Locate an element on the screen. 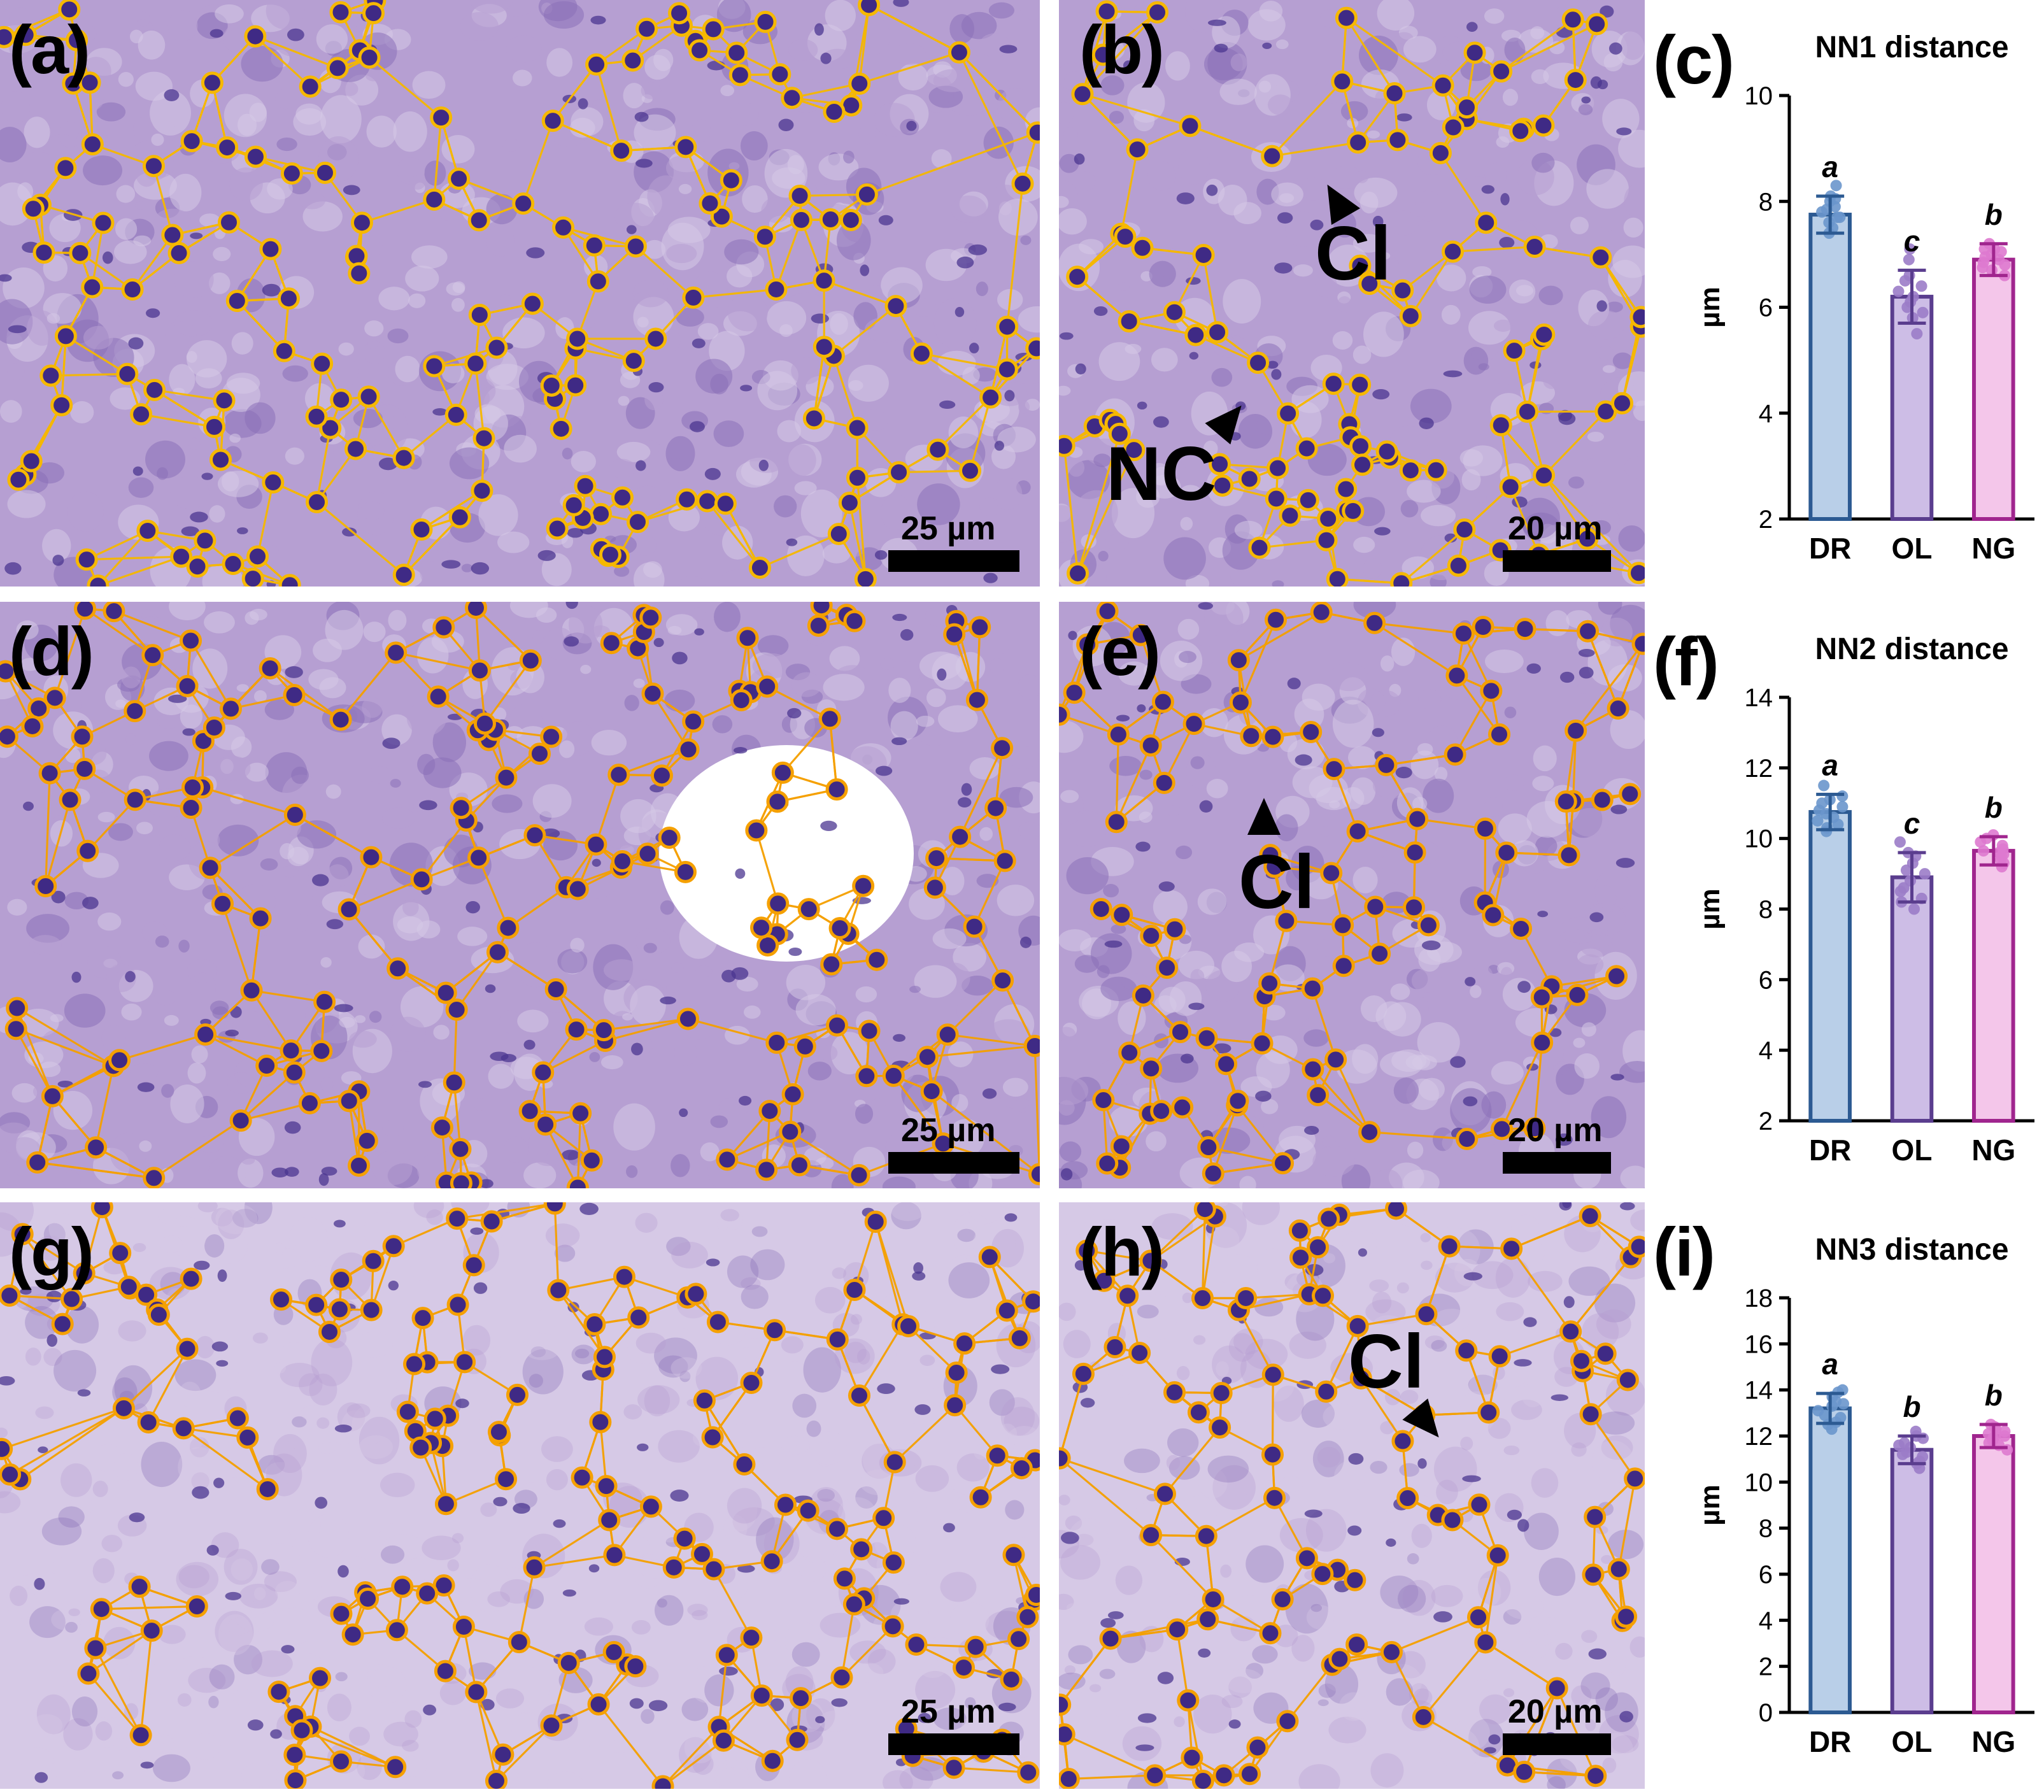 This screenshot has width=2044, height=1792. chart-title: NN3 distance is located at coordinates (1911, 1250).